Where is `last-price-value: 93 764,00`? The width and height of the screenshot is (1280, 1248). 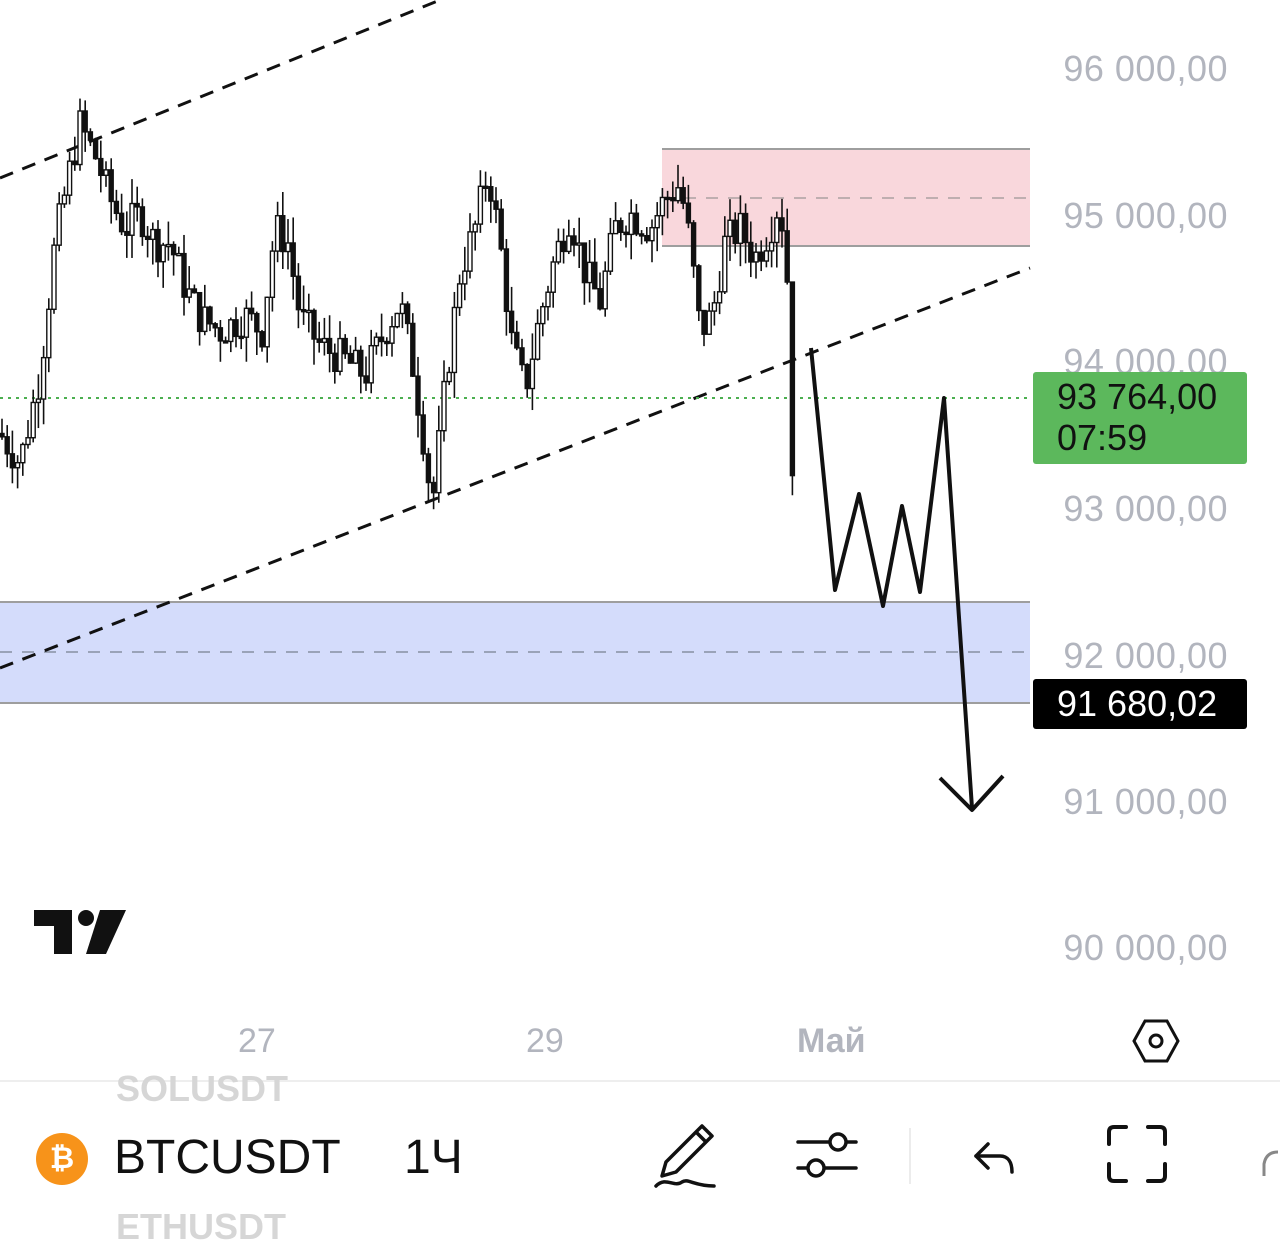 last-price-value: 93 764,00 is located at coordinates (1137, 396).